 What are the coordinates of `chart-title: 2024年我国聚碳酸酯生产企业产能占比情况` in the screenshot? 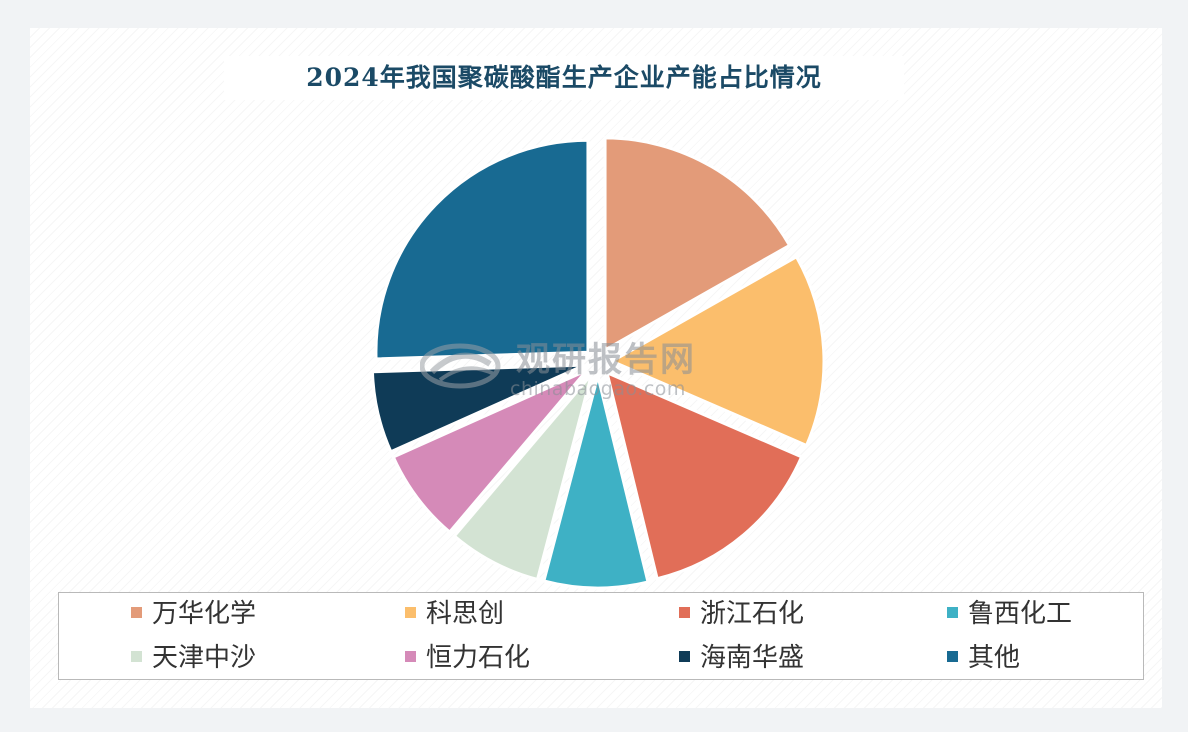 It's located at (564, 78).